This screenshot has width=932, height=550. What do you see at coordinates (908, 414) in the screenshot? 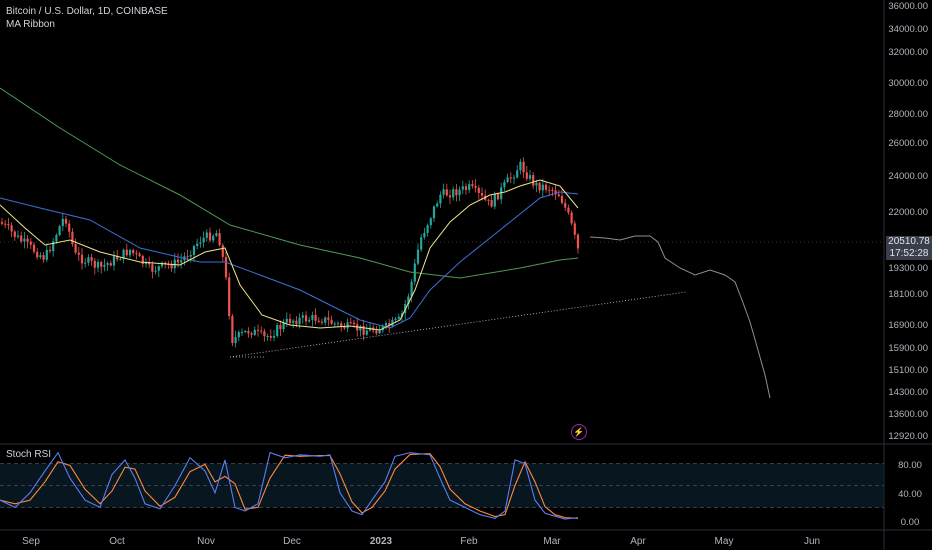
I see `price-scale-label: 13600.00` at bounding box center [908, 414].